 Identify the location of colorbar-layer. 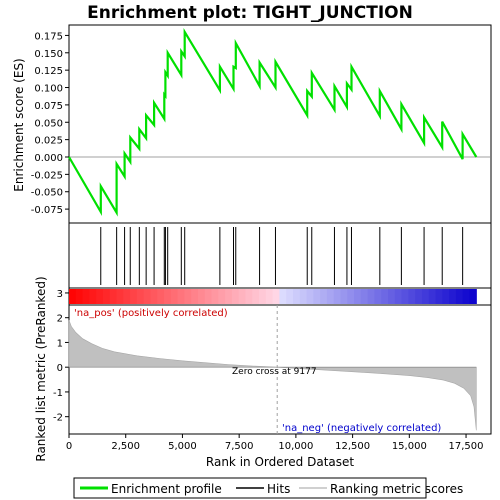
(273, 296).